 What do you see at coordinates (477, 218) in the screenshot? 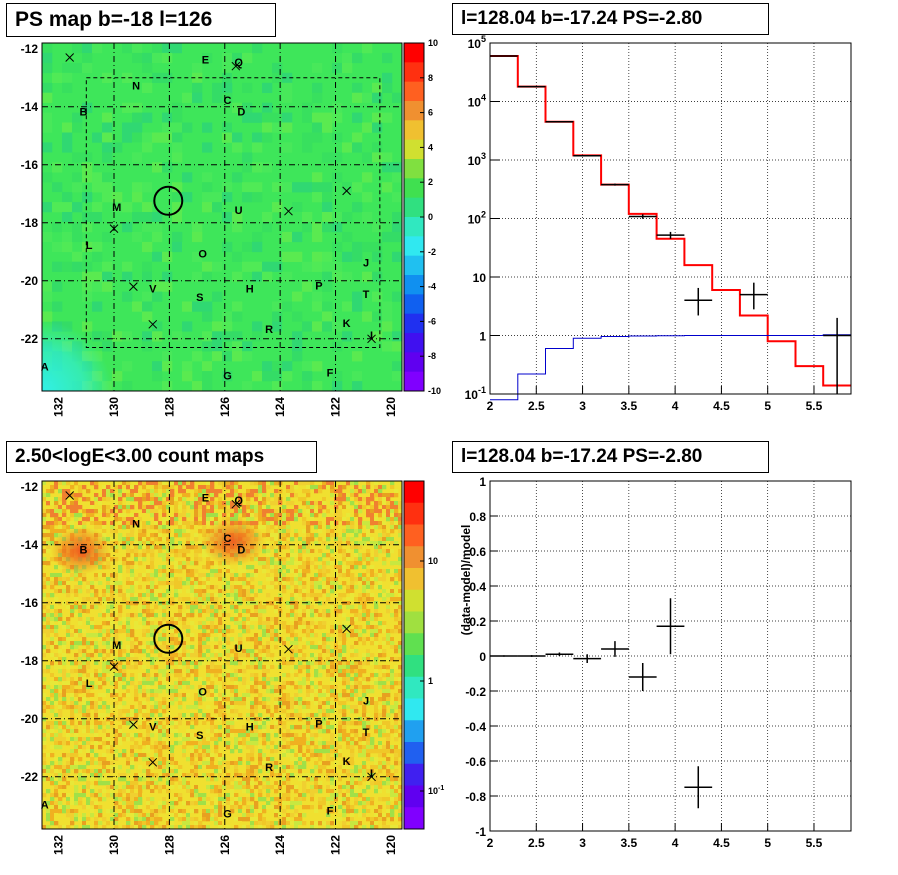
I see `y-tick-label: 10²` at bounding box center [477, 218].